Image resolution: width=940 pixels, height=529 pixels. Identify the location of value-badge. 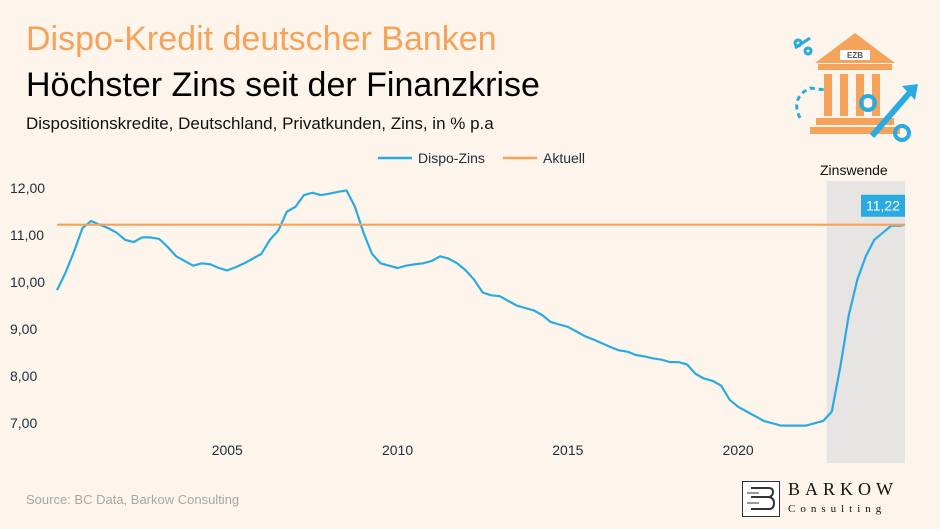
(883, 205).